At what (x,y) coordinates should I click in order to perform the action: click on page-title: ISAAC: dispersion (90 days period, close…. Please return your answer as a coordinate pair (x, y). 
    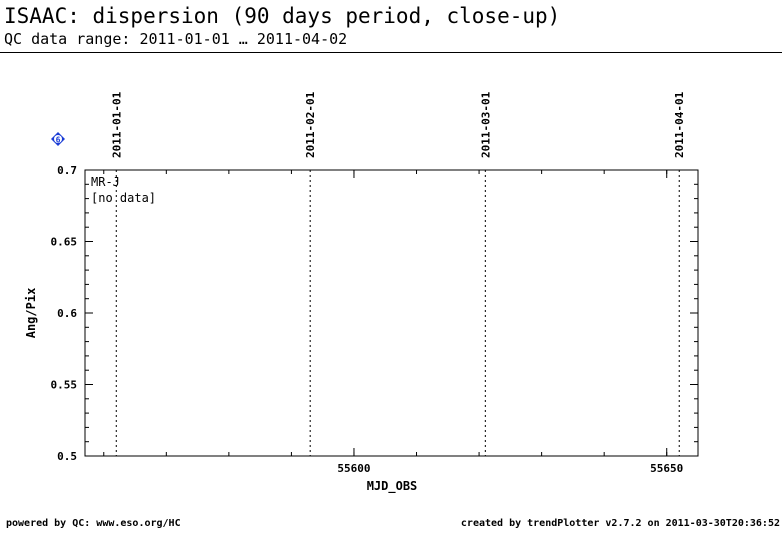
    Looking at the image, I should click on (282, 16).